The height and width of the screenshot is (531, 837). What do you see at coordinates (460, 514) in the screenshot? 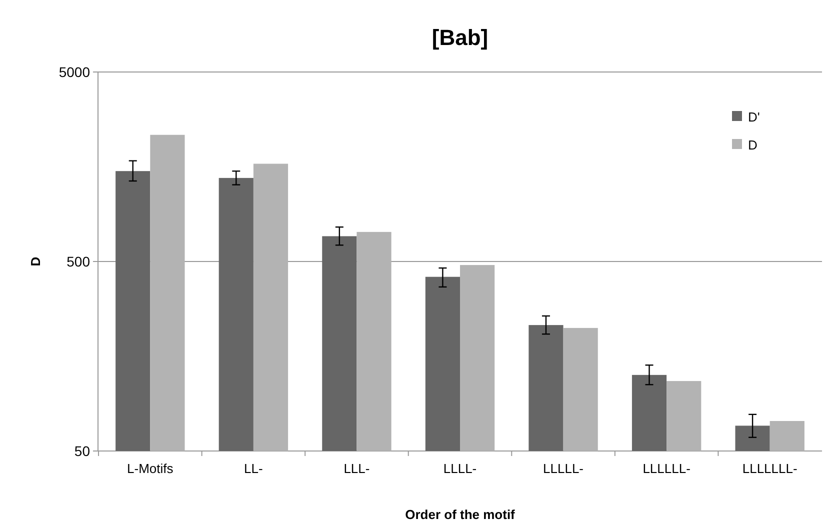
I see `x-axis-title: Order of the motif` at bounding box center [460, 514].